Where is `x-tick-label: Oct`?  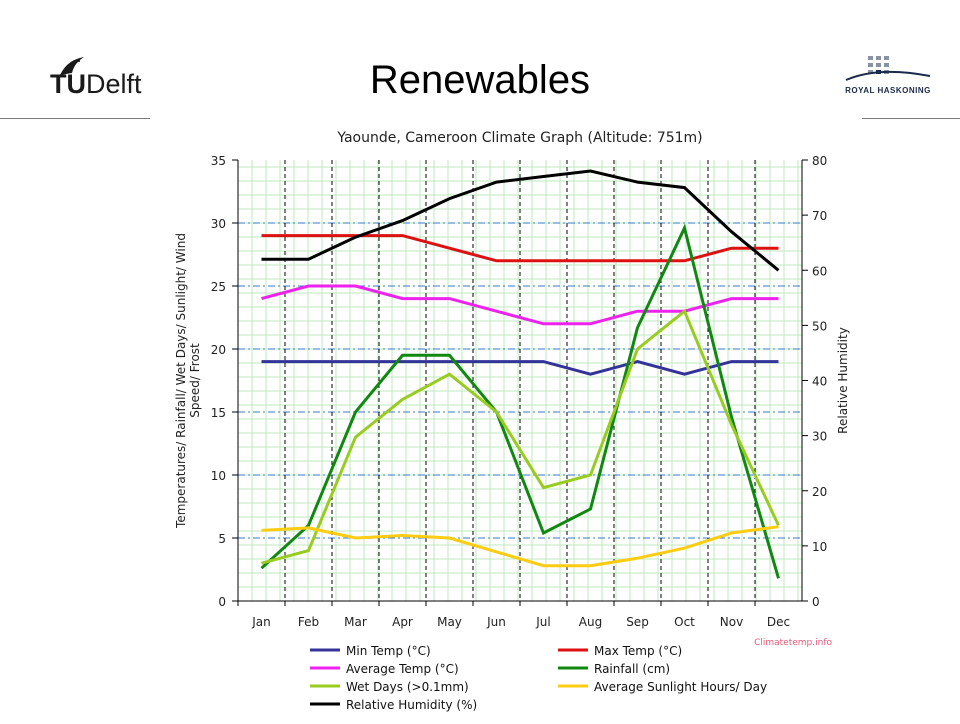 x-tick-label: Oct is located at coordinates (684, 622).